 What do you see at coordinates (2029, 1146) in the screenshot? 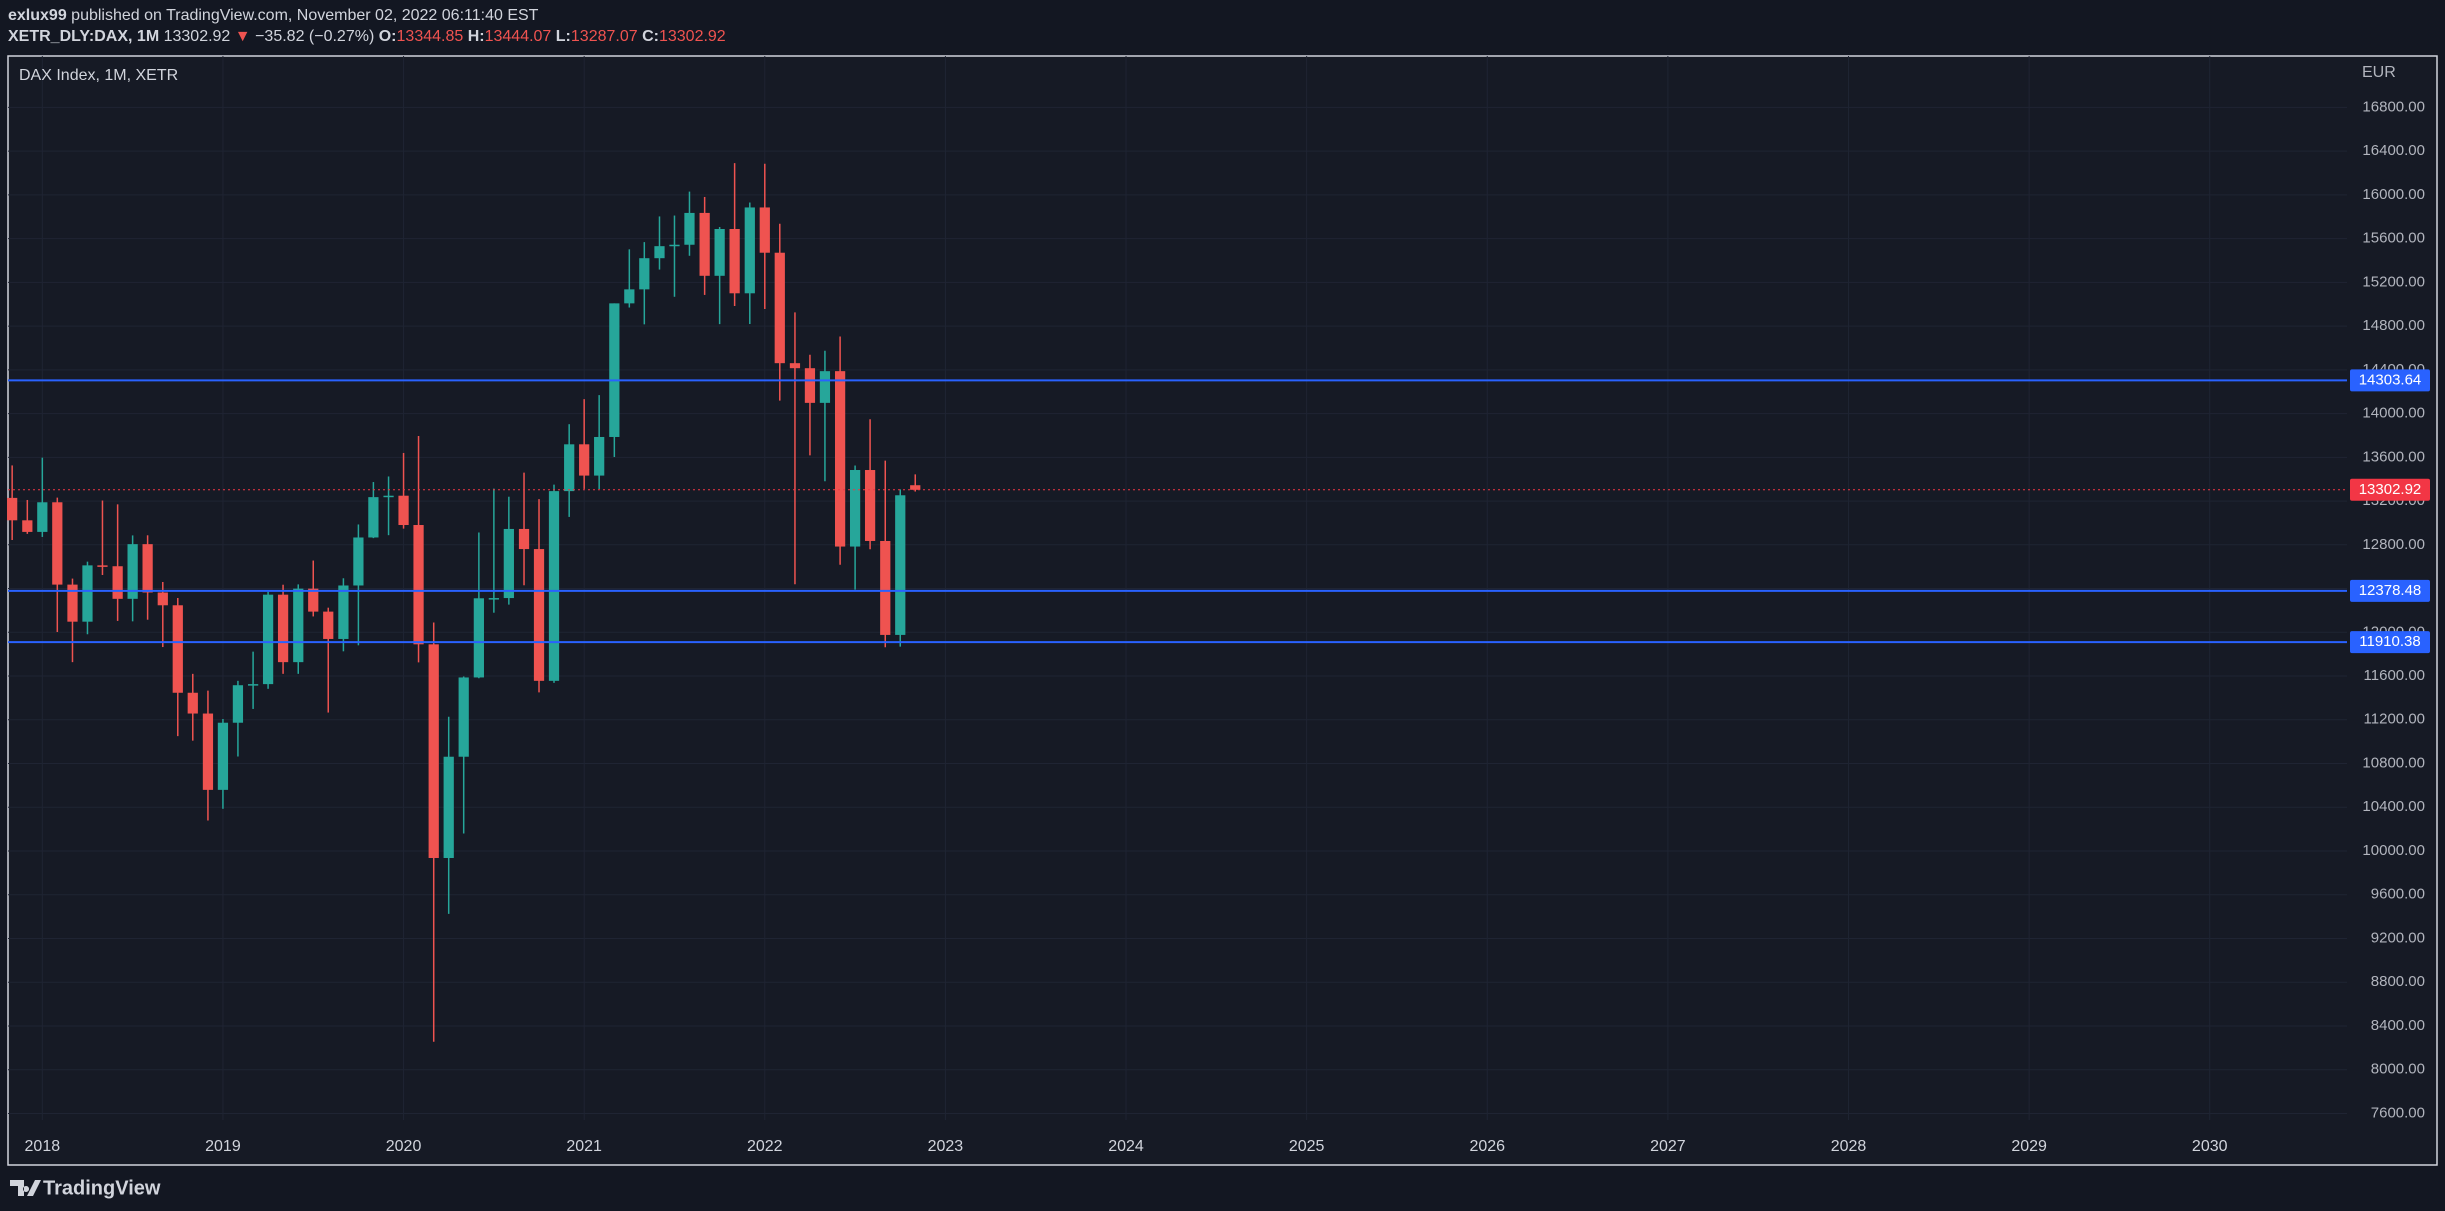
I see `x-tick-label: 2029` at bounding box center [2029, 1146].